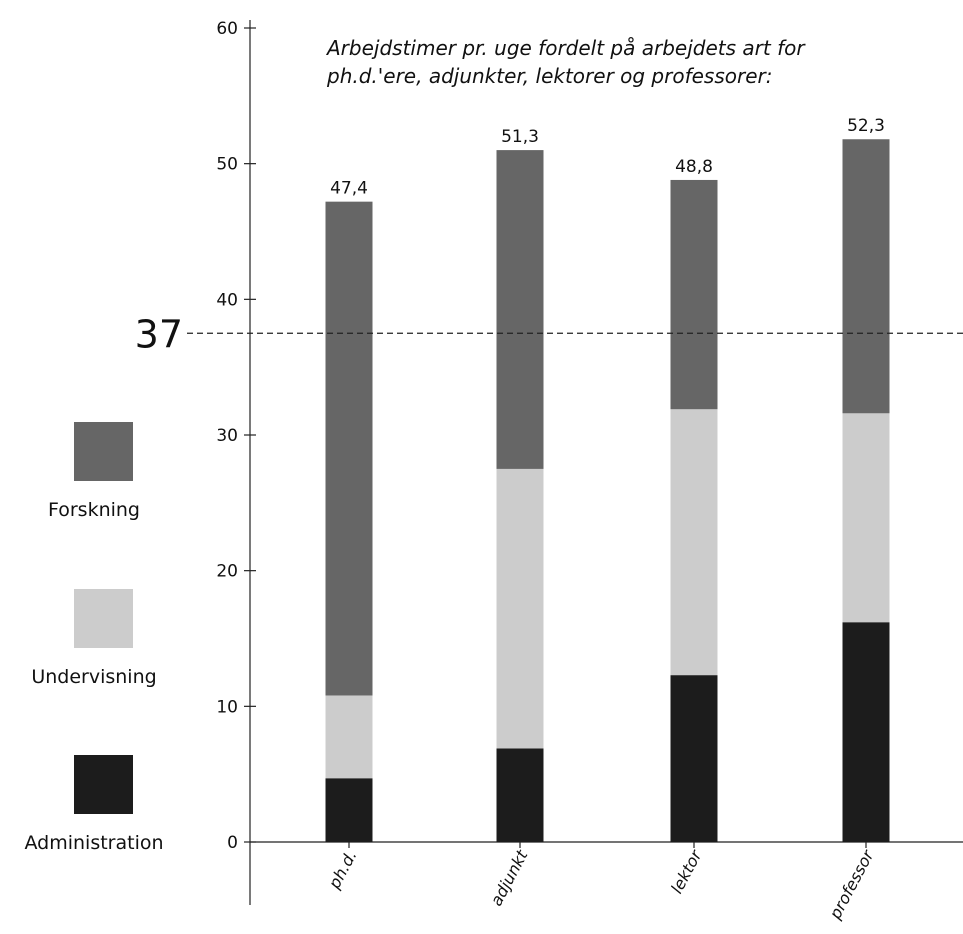  Describe the element at coordinates (508, 877) in the screenshot. I see `x-category-label: adjunkt` at that location.